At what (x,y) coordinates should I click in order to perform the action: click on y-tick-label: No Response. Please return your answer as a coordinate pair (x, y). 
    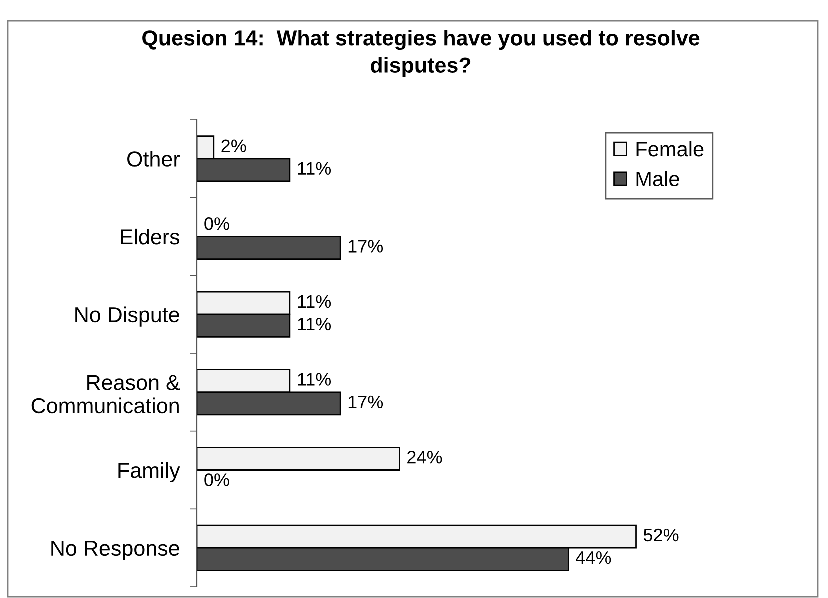
    Looking at the image, I should click on (116, 550).